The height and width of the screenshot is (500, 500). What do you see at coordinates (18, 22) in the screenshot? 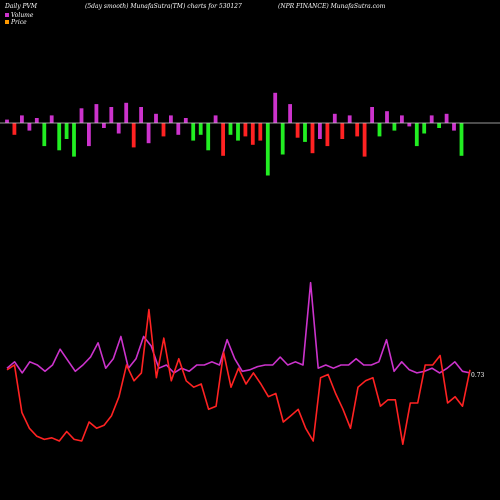
I see `legend-price-label: Price` at bounding box center [18, 22].